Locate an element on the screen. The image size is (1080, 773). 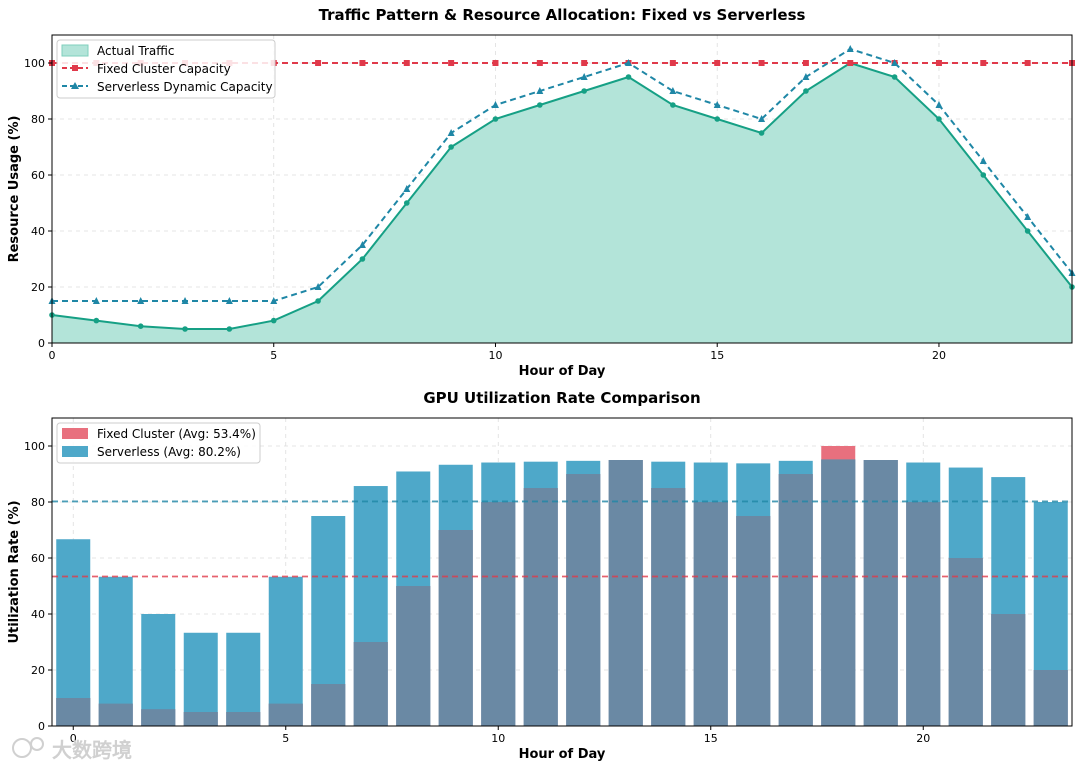
watermark: 大数跨境 is located at coordinates (72, 749).